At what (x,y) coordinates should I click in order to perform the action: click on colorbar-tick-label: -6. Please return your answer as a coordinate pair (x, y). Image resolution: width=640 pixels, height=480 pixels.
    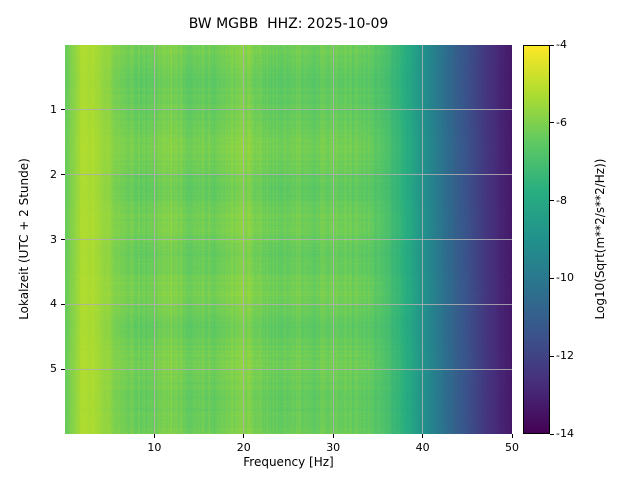
    Looking at the image, I should click on (561, 122).